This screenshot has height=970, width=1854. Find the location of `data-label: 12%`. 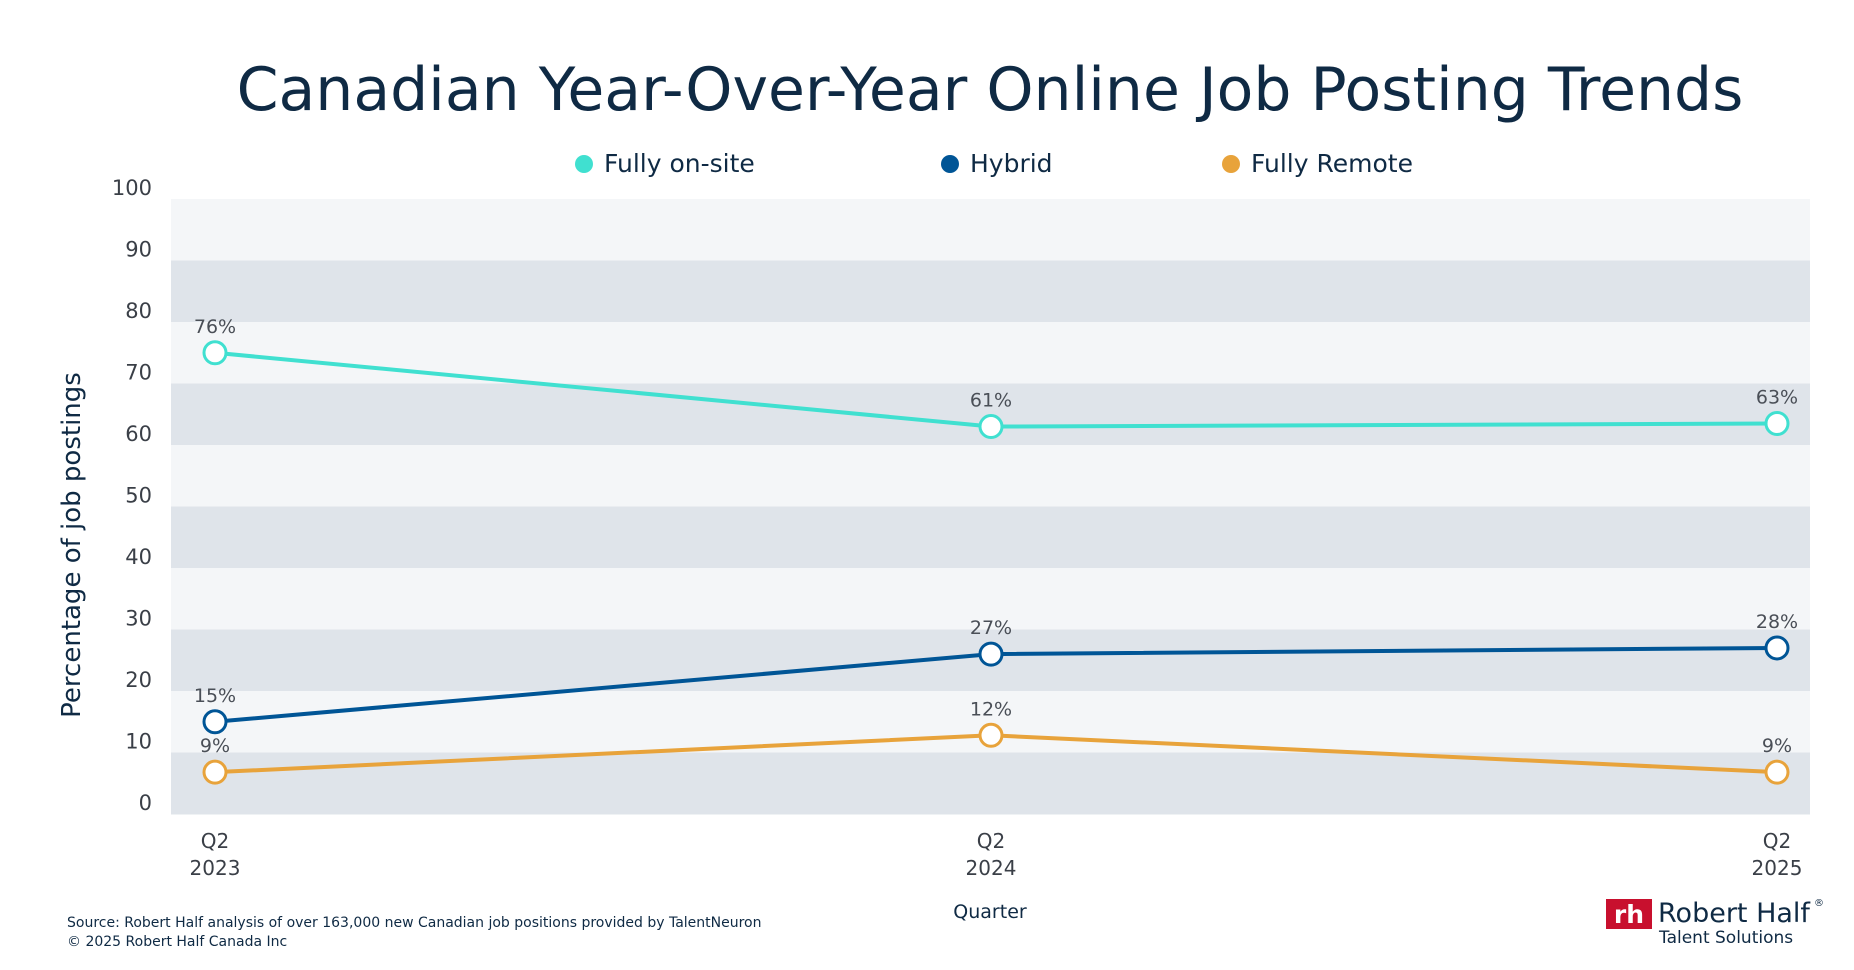

data-label: 12% is located at coordinates (991, 709).